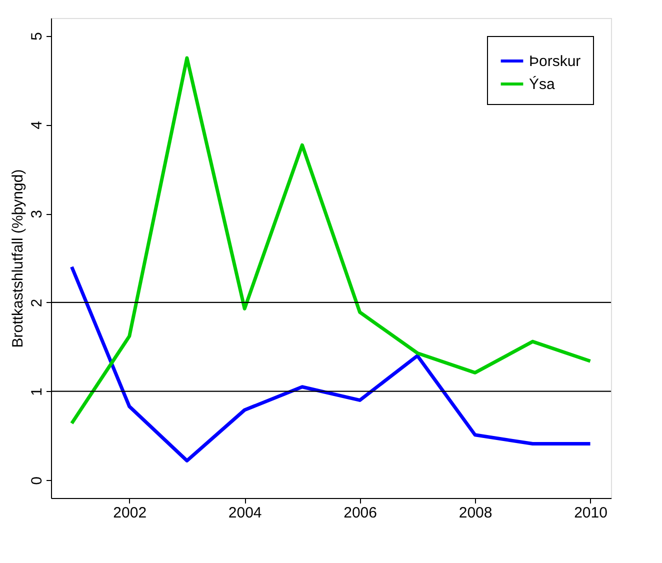 Image resolution: width=662 pixels, height=563 pixels. What do you see at coordinates (542, 84) in the screenshot?
I see `legend-label: Ýsa` at bounding box center [542, 84].